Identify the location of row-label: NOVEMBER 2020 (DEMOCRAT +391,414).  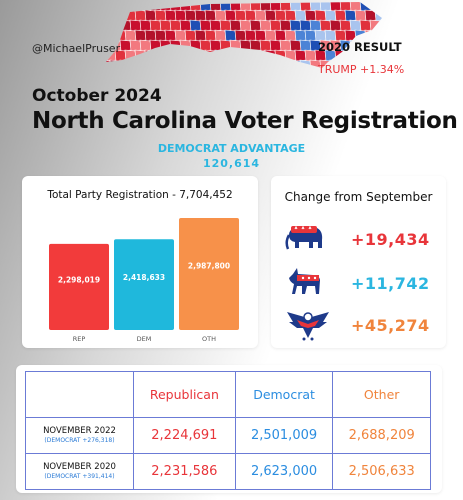
(79, 471).